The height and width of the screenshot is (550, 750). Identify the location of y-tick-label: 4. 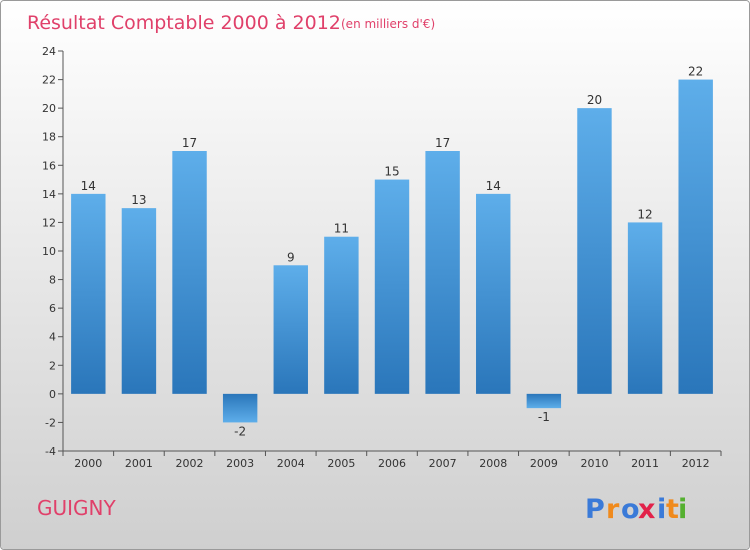
(52, 337).